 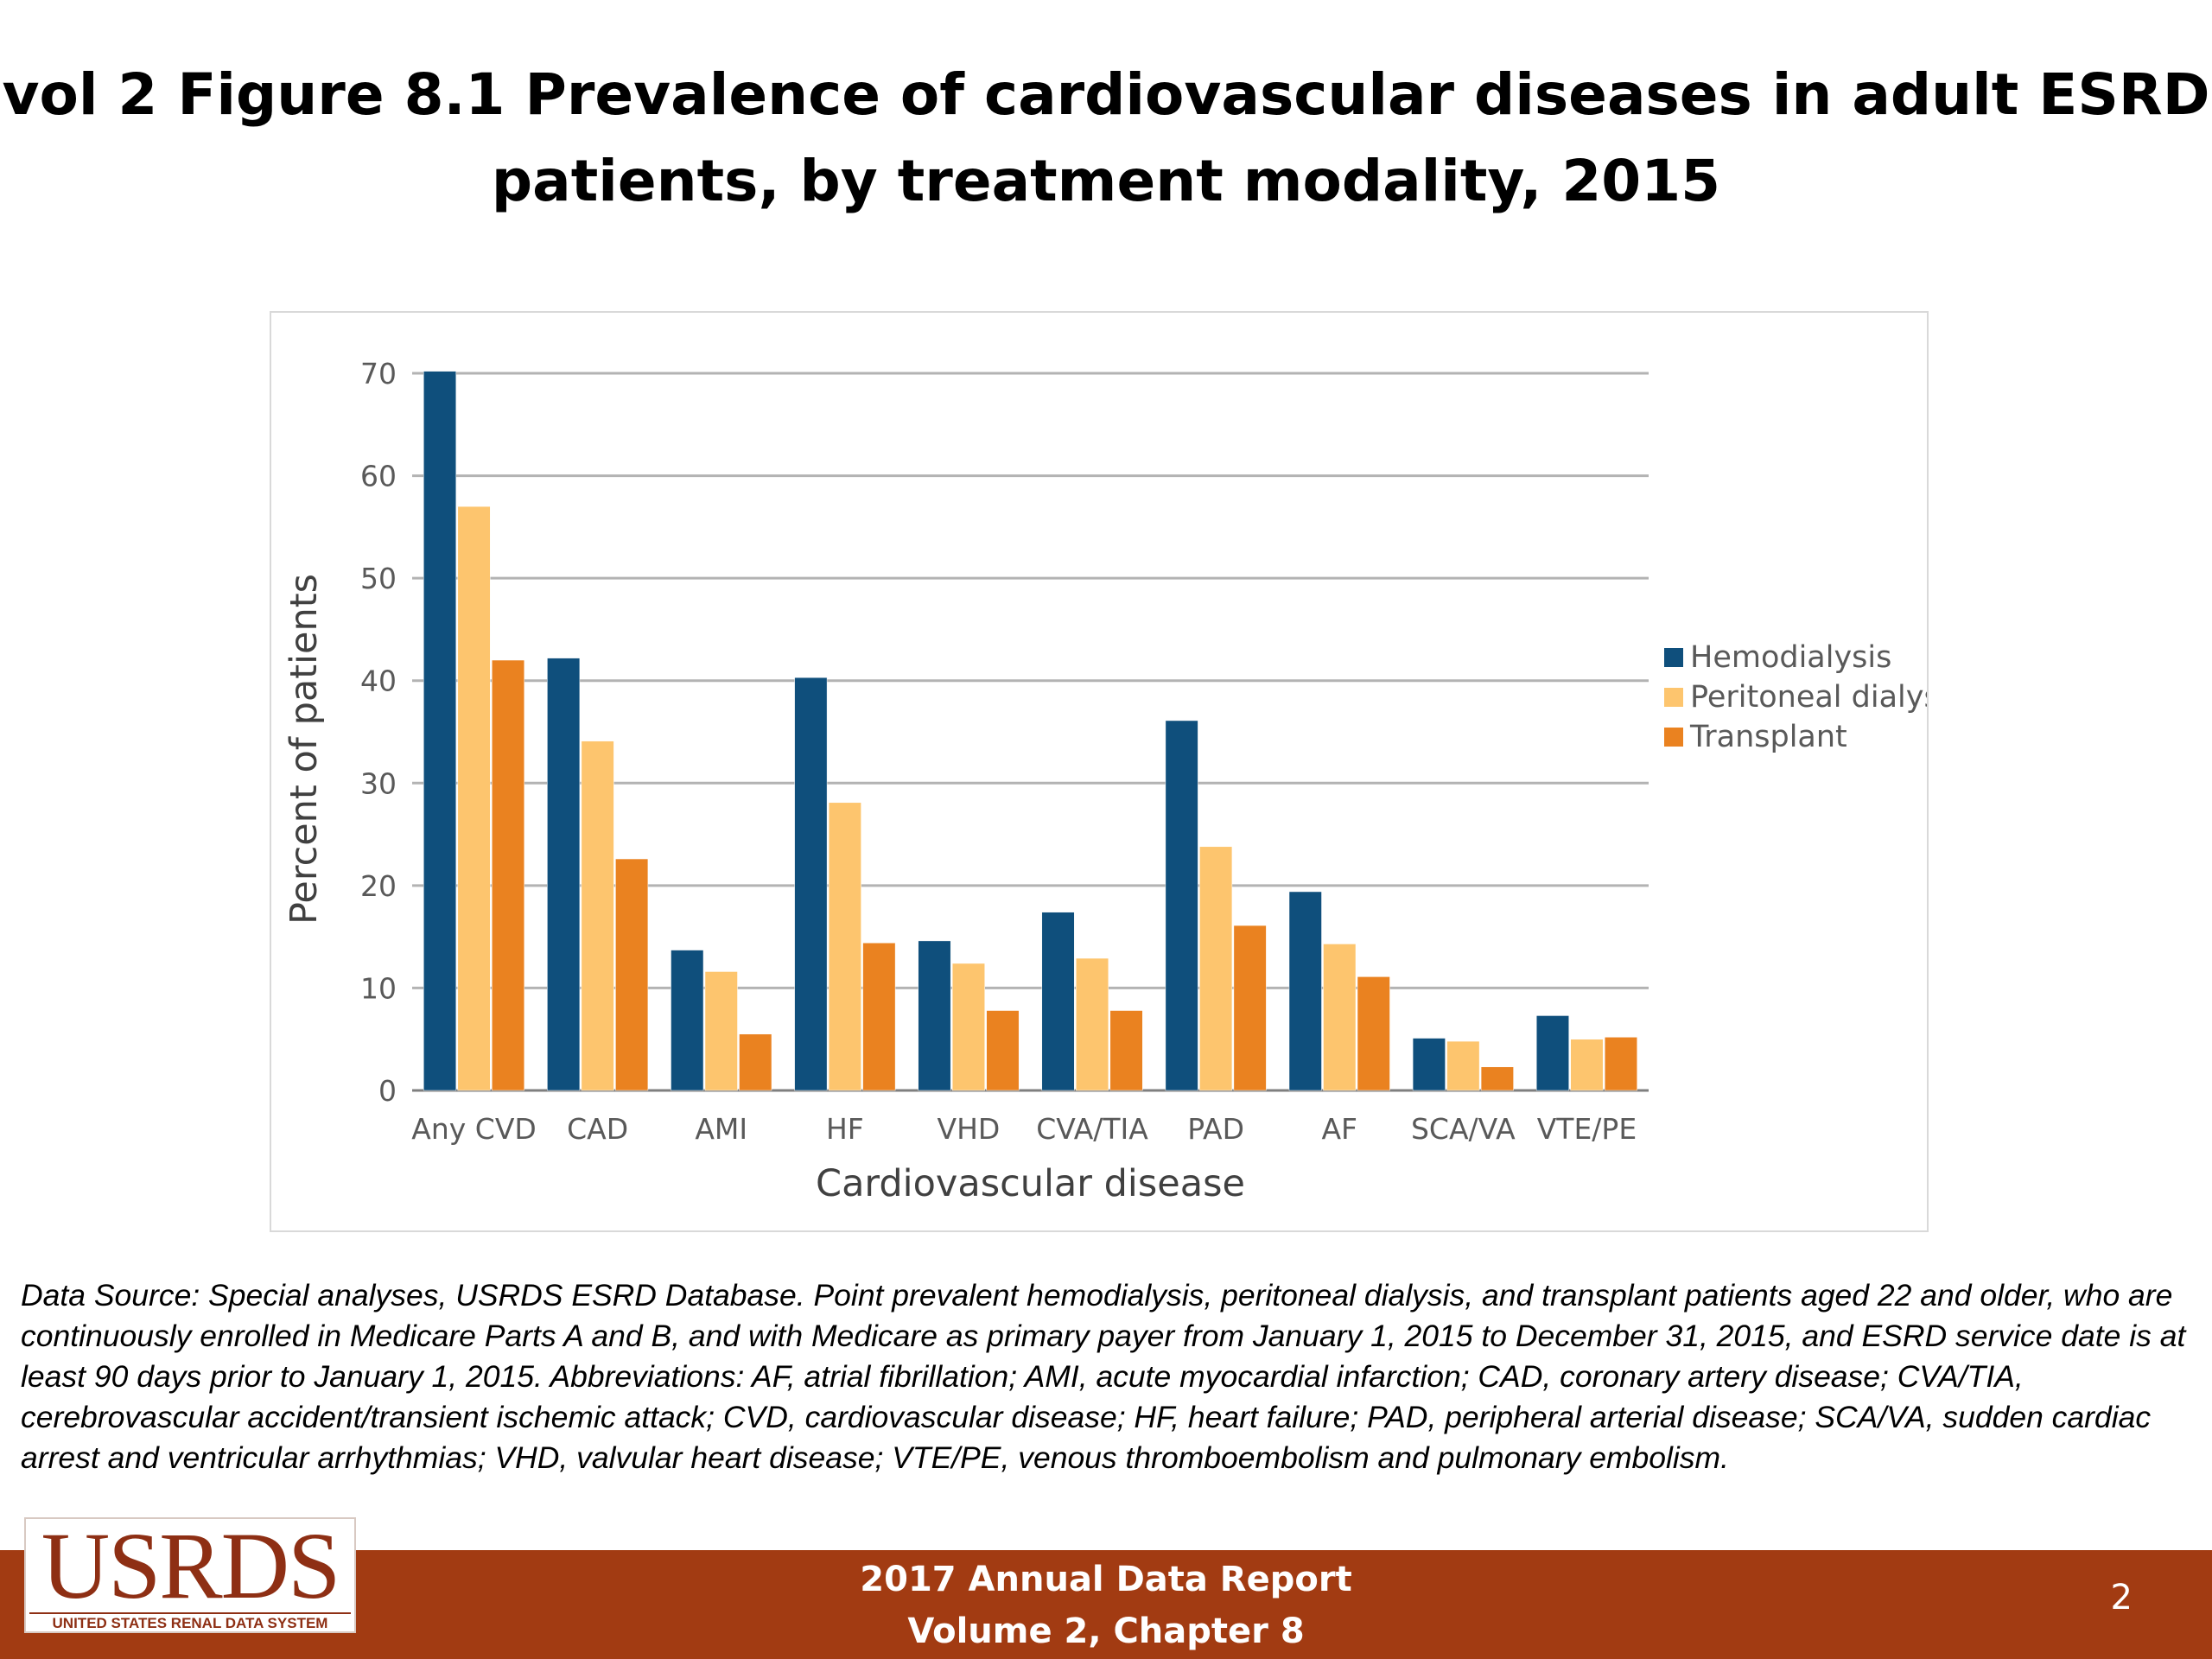 I want to click on bar-peritoneal-dialysis-af, so click(x=1340, y=1017).